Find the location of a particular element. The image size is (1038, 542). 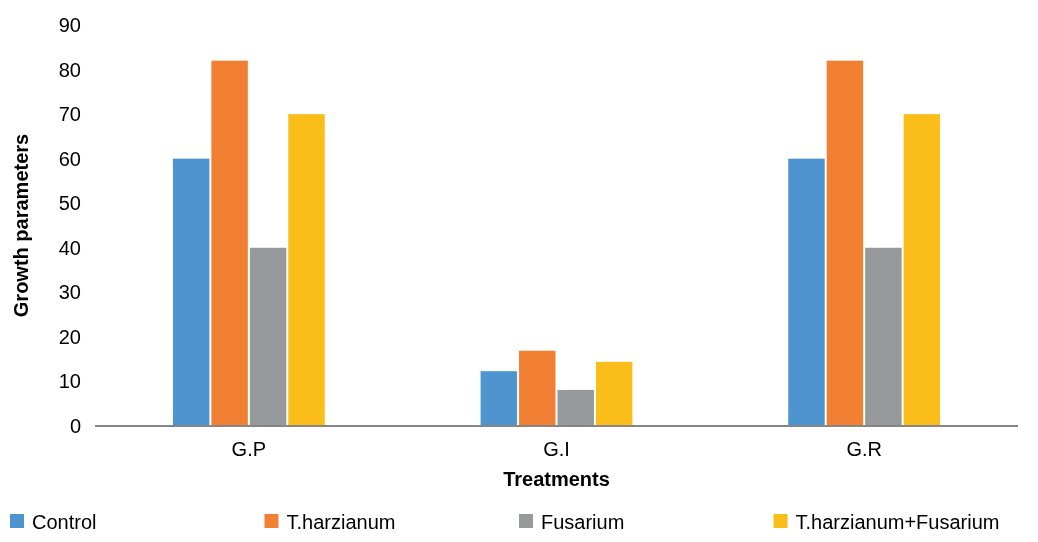

x-tick-label: G.R is located at coordinates (864, 449).